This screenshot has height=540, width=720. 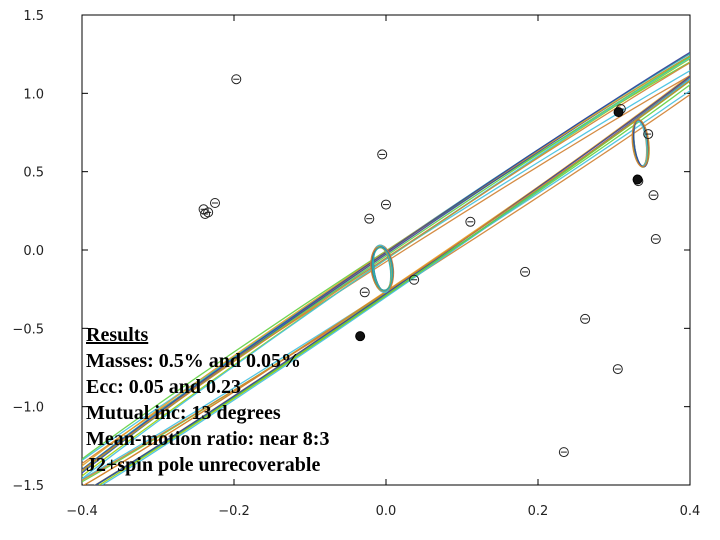 What do you see at coordinates (33, 16) in the screenshot?
I see `y-tick-label: 1.5` at bounding box center [33, 16].